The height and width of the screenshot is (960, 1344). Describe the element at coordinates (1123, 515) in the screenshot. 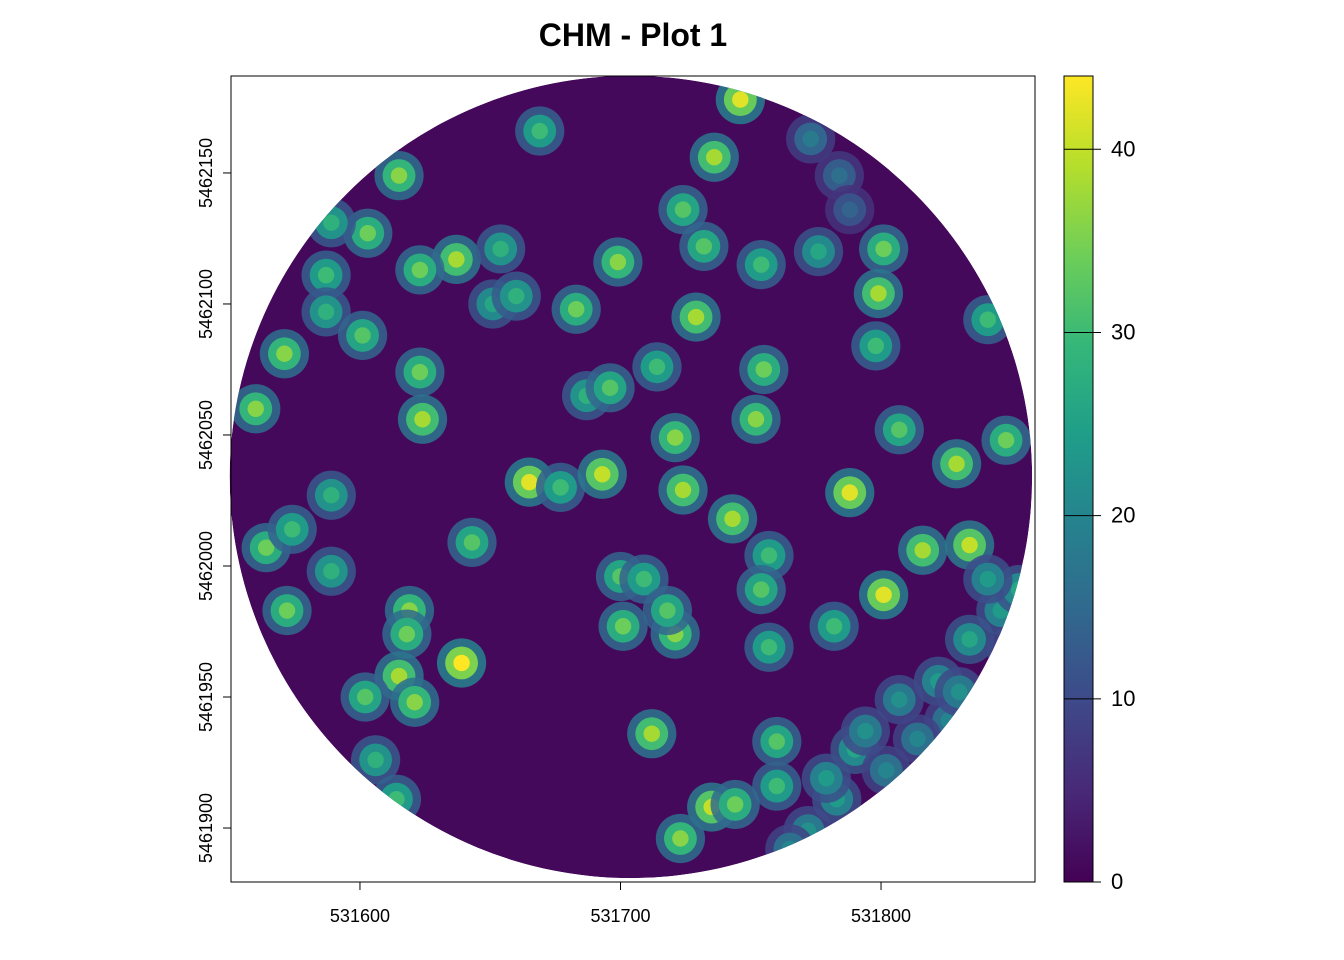

I see `colorbar-tick-label: 20` at that location.